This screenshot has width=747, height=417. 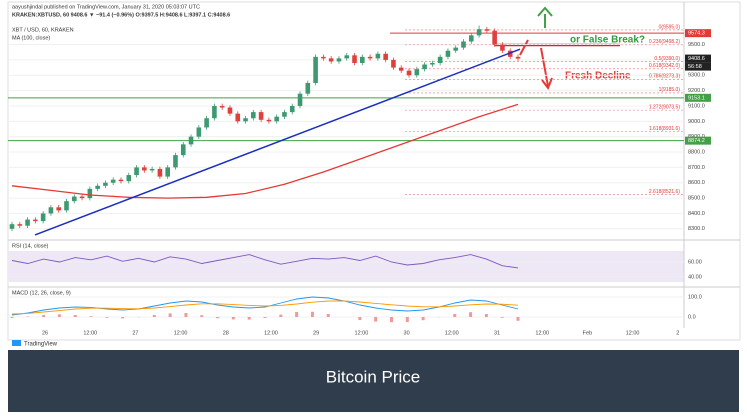 What do you see at coordinates (226, 333) in the screenshot?
I see `x-tick-label: 28` at bounding box center [226, 333].